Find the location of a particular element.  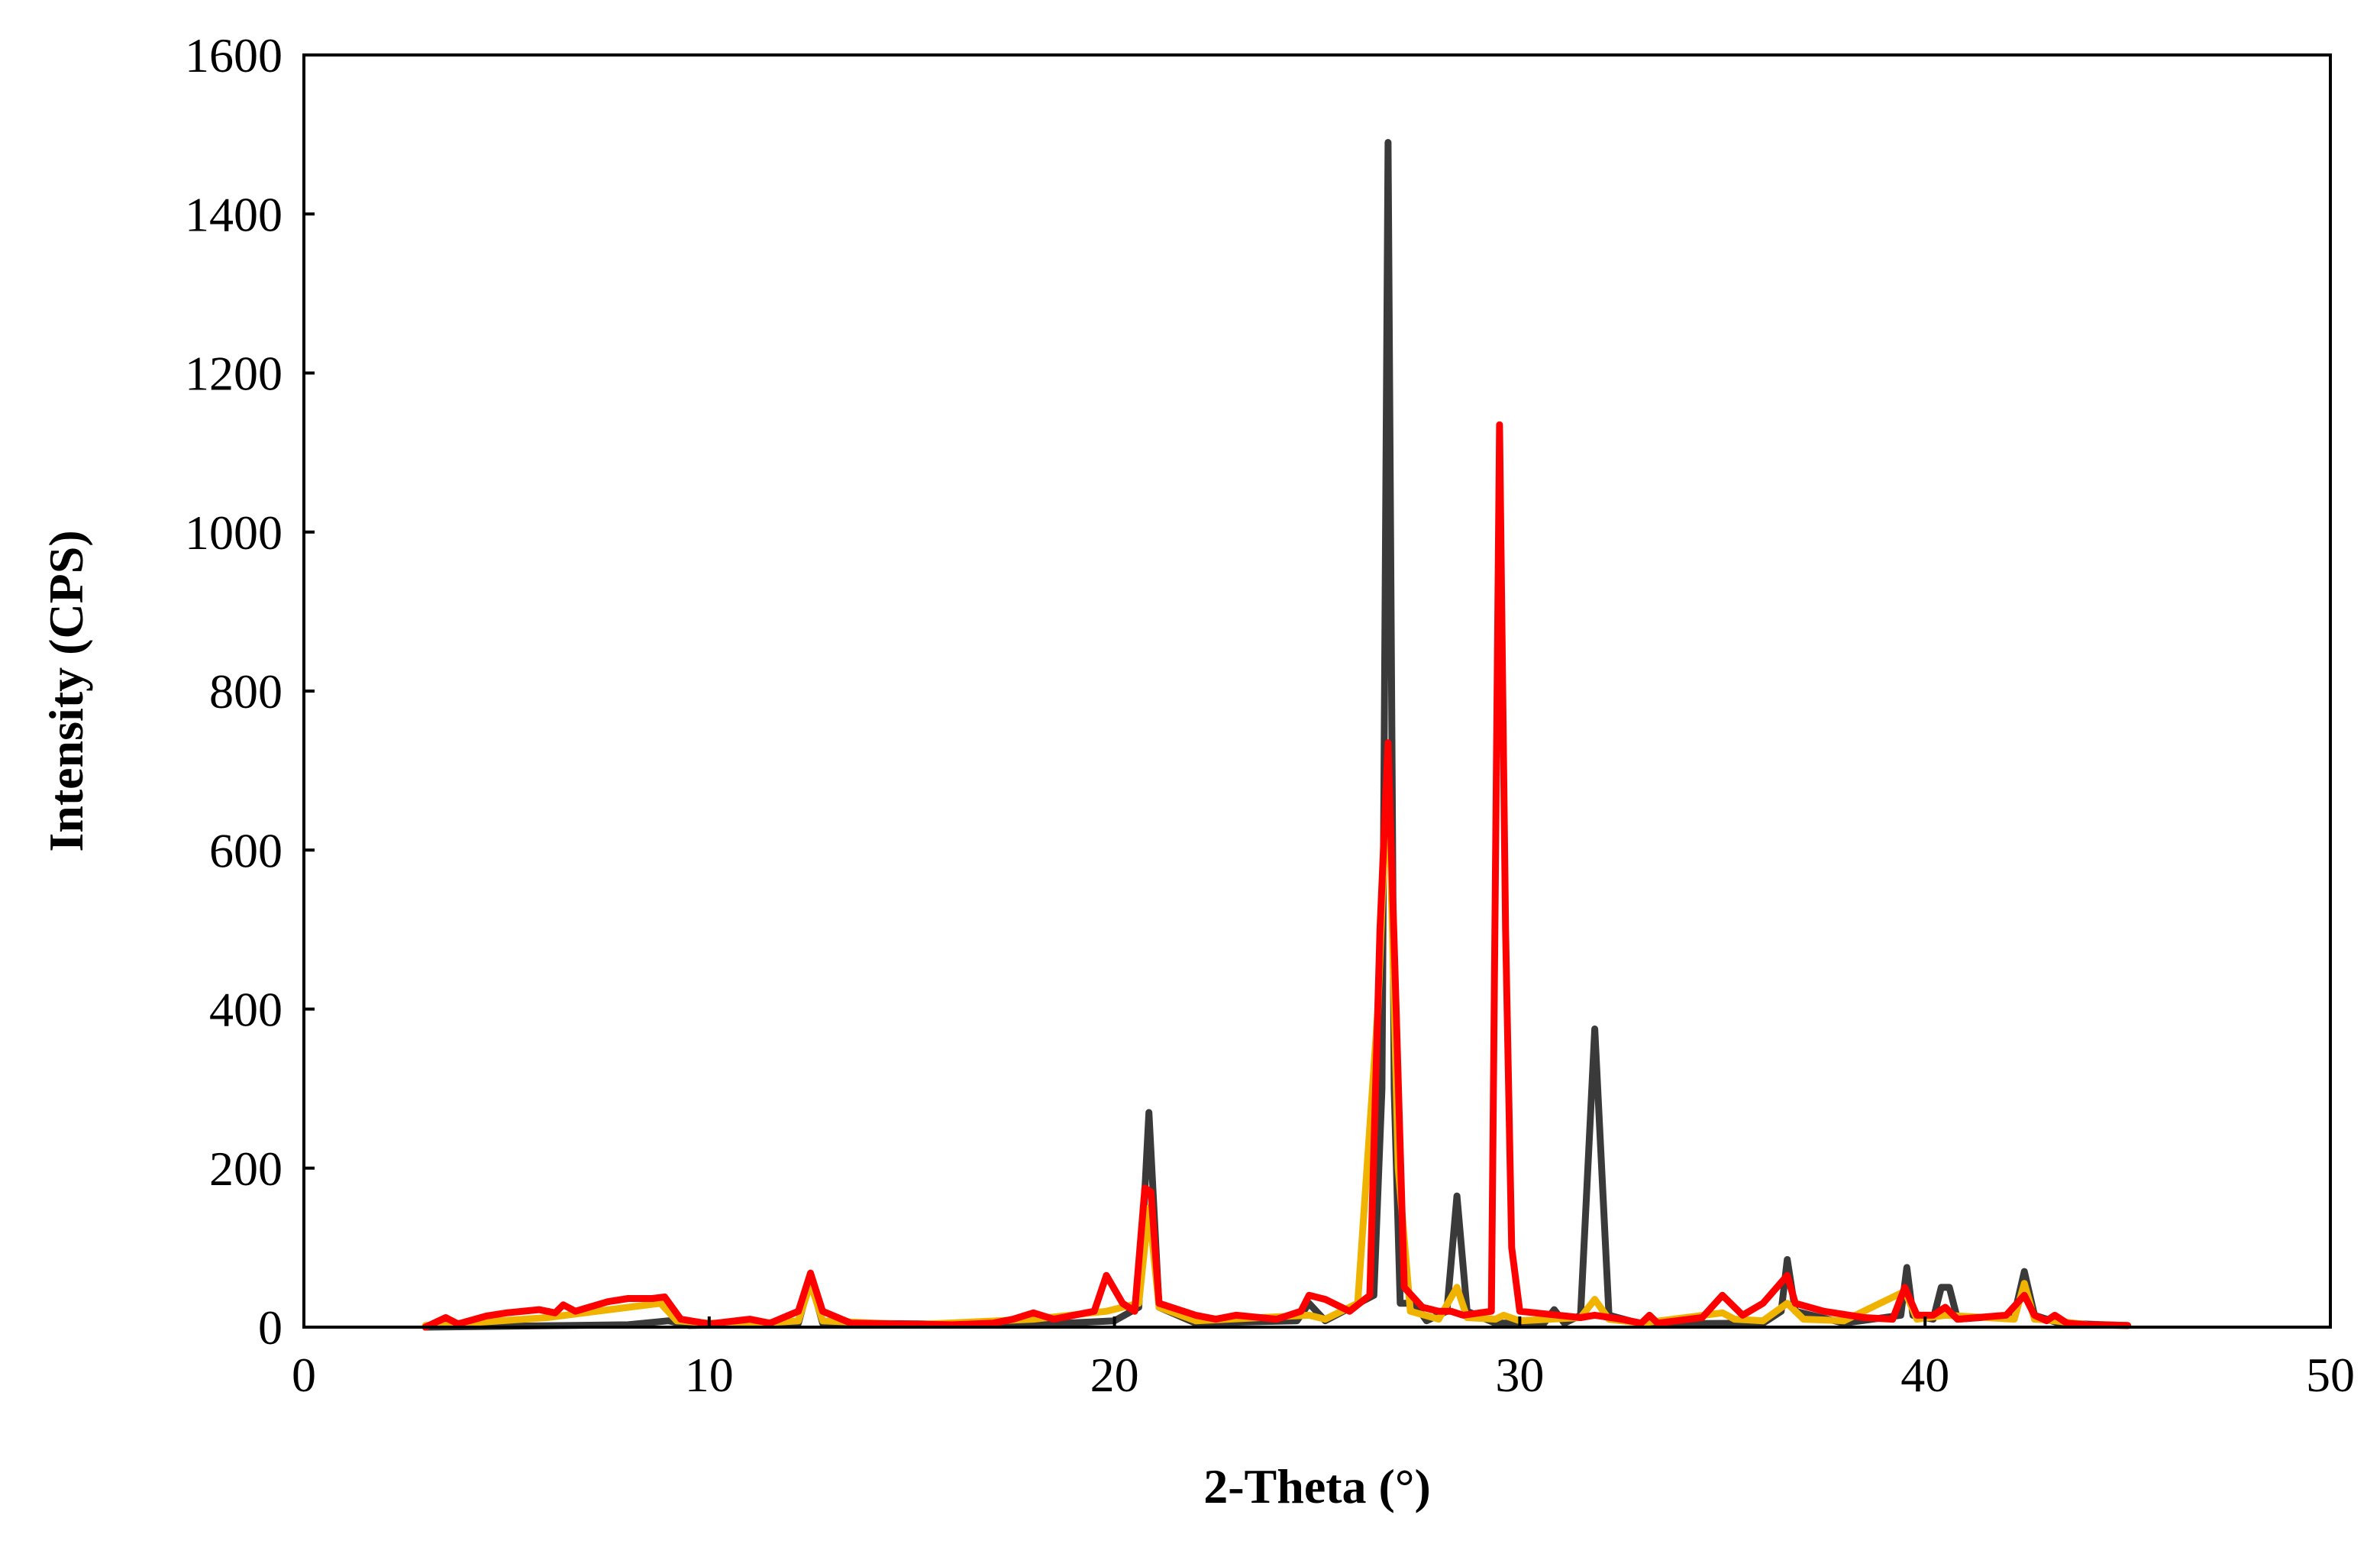

x-tick-label: 0 is located at coordinates (304, 1375).